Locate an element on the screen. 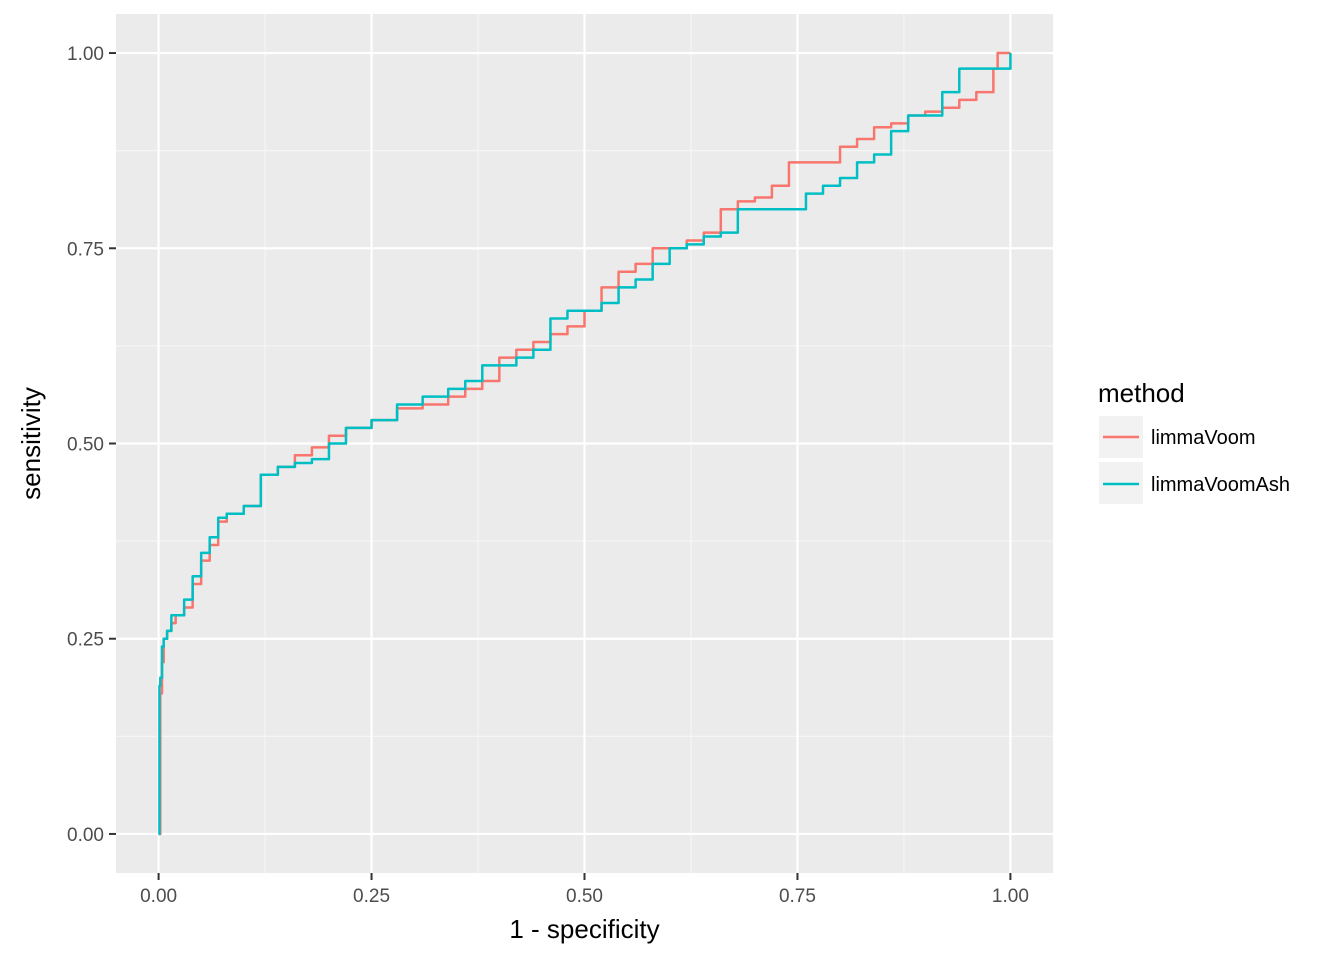 This screenshot has width=1344, height=960. x-tick-label: 0.00 is located at coordinates (158, 896).